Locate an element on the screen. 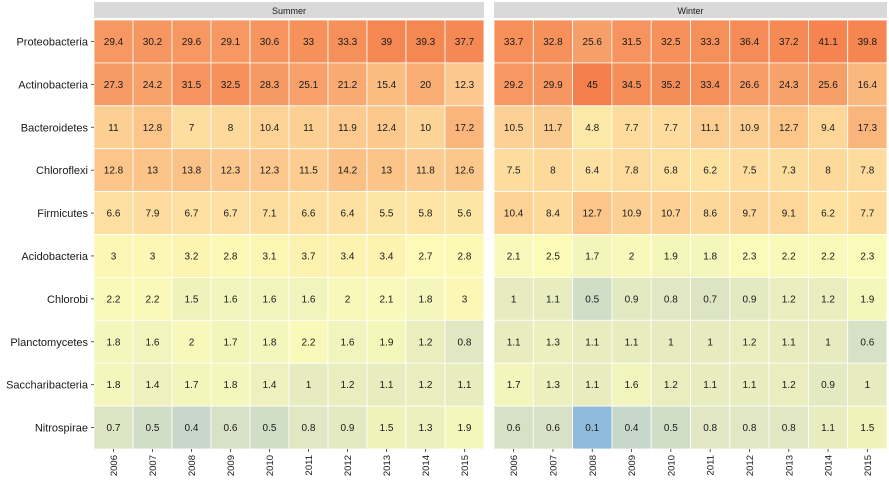  y-tick-label: Saccharibacteria is located at coordinates (47, 386).